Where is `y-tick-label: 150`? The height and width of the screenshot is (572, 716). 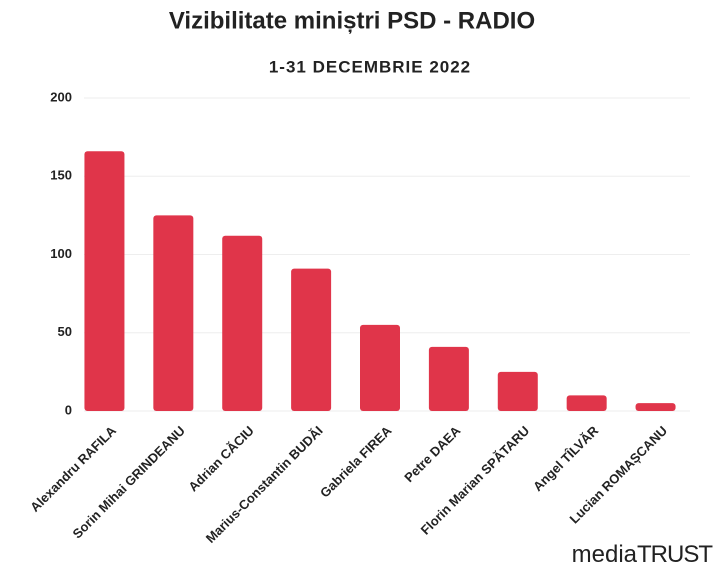
y-tick-label: 150 is located at coordinates (61, 175).